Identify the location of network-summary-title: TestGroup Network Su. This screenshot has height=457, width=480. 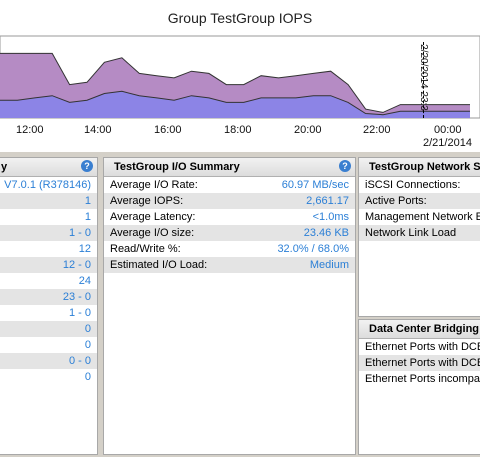
(424, 167).